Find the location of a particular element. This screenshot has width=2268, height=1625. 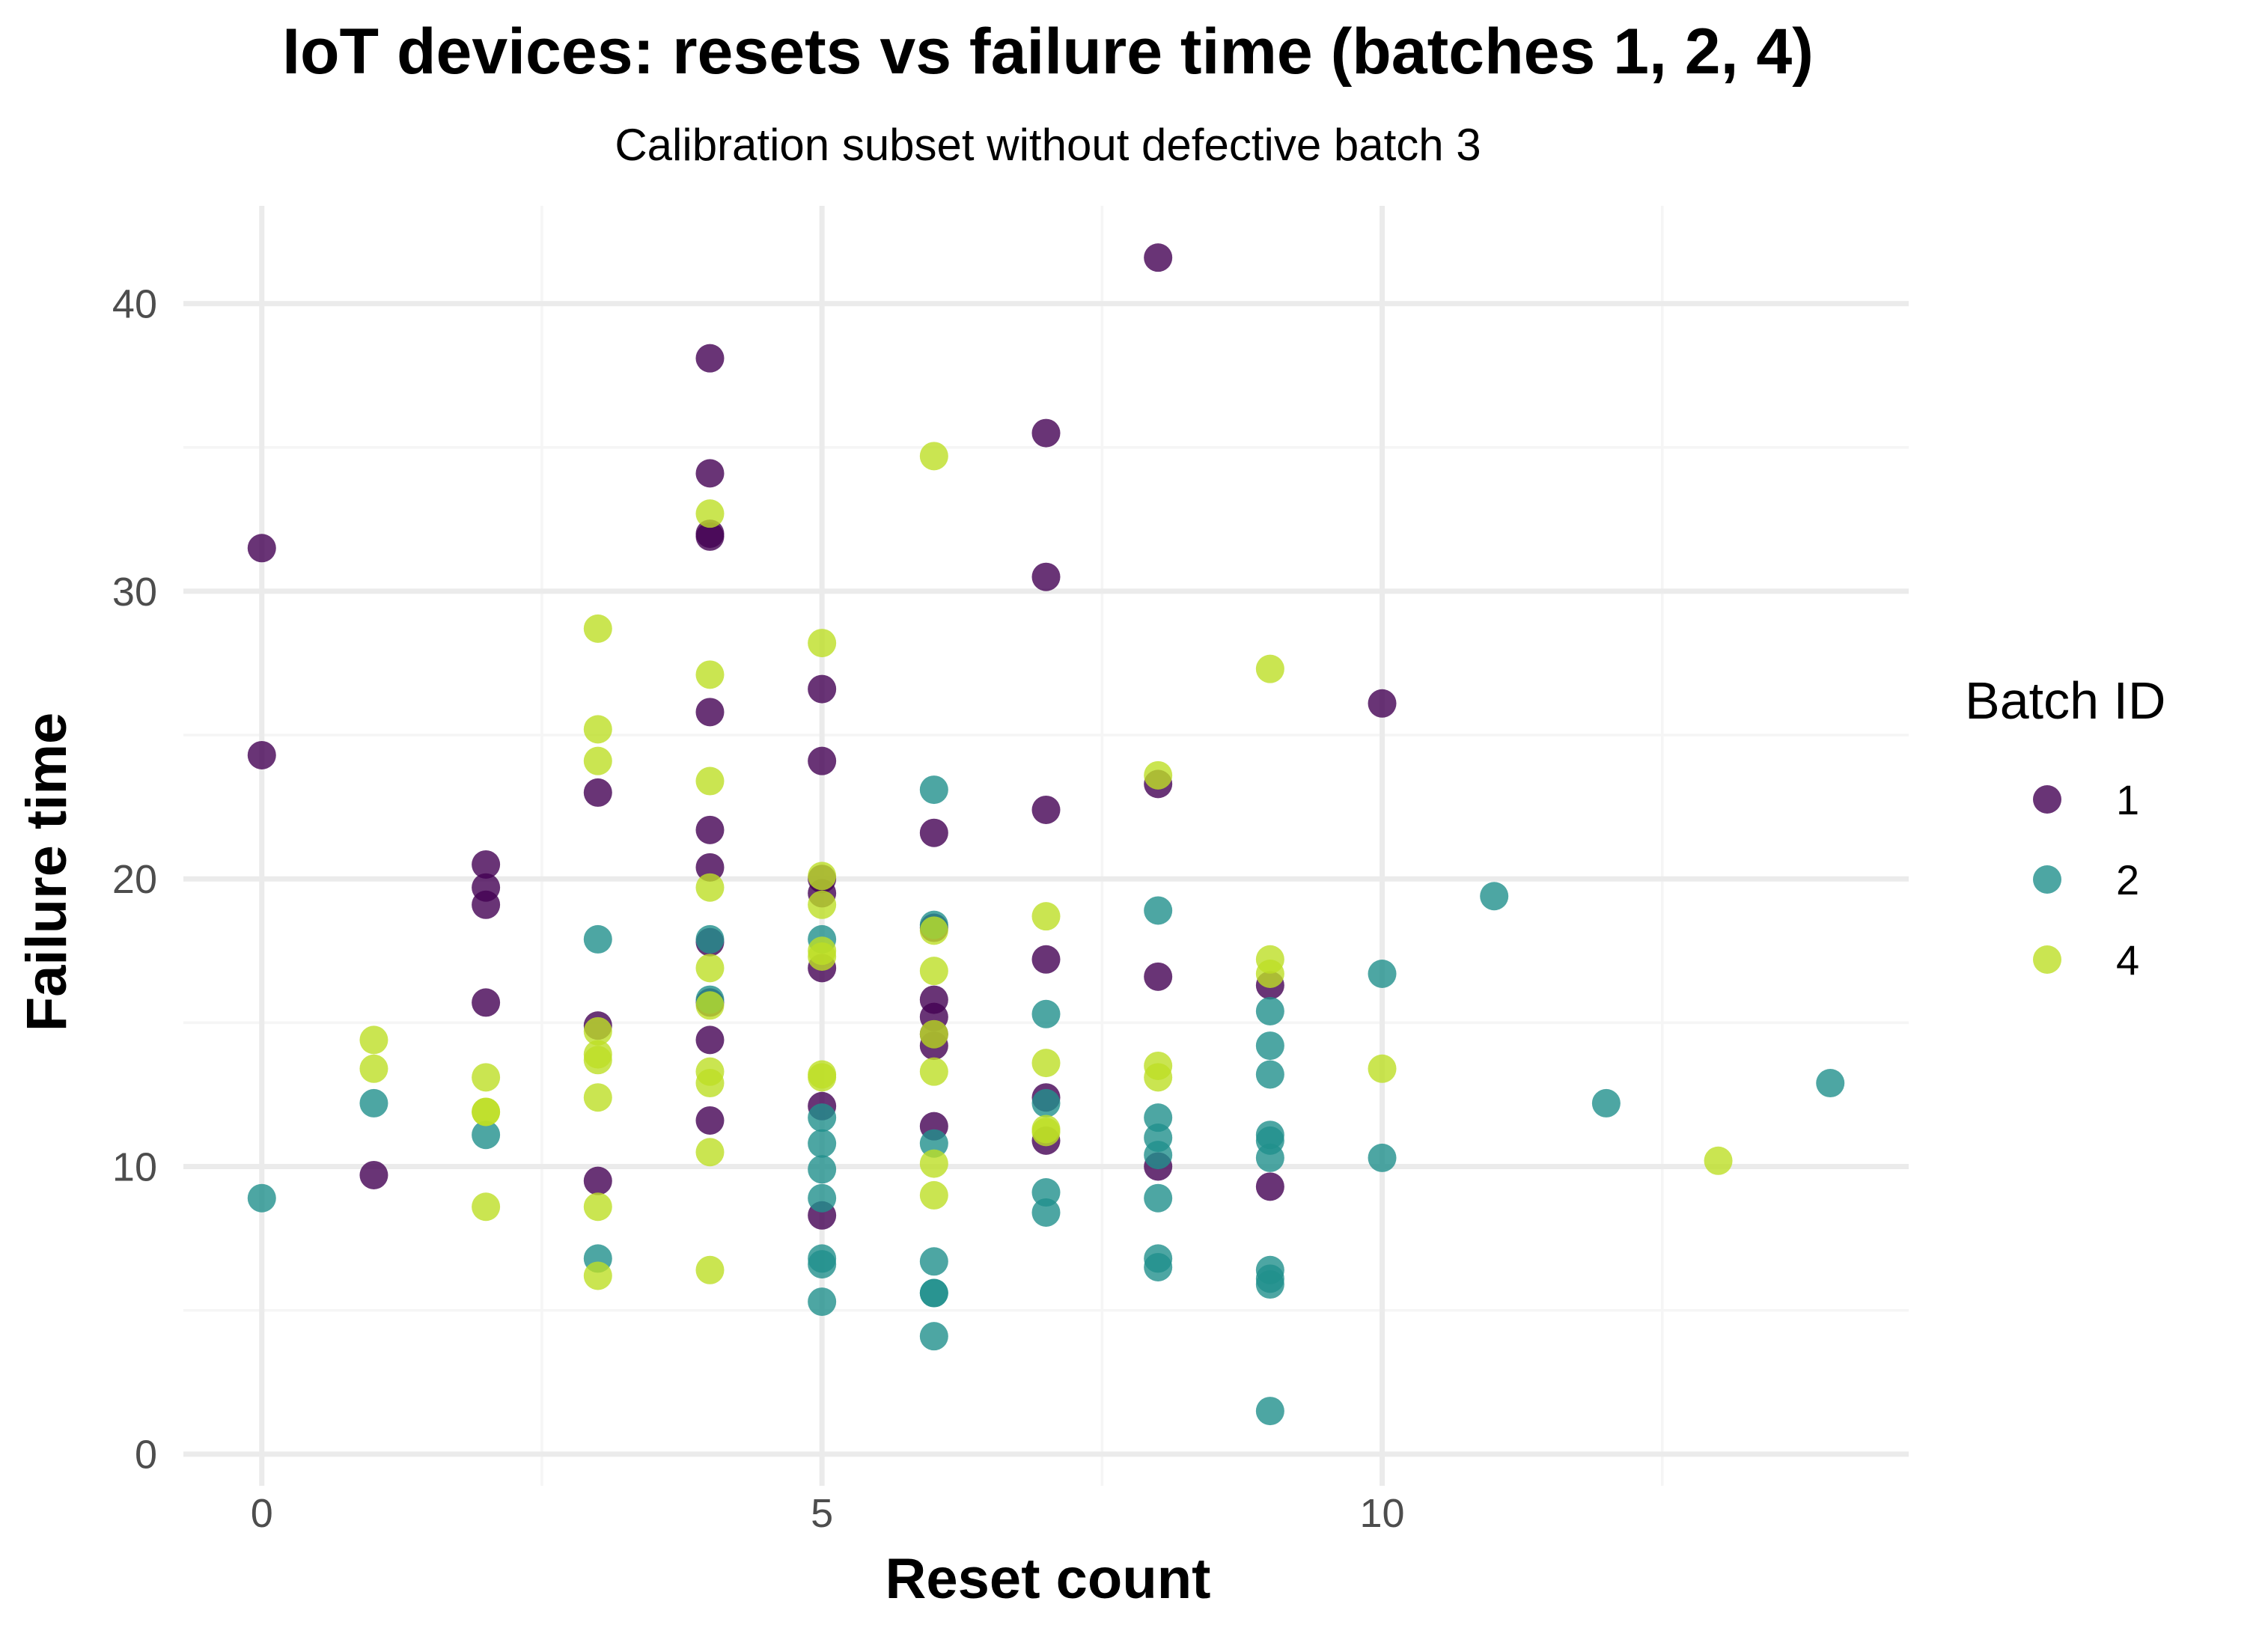

y-tick-label: 40 is located at coordinates (134, 304).